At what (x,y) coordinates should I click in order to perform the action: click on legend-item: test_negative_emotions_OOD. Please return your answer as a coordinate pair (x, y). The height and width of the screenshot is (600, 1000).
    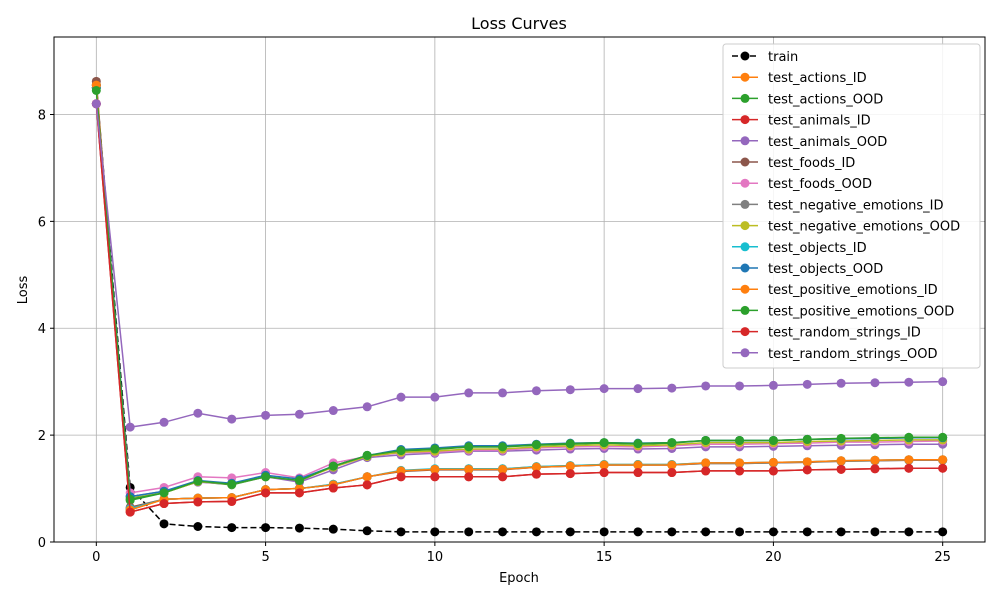
    Looking at the image, I should click on (846, 227).